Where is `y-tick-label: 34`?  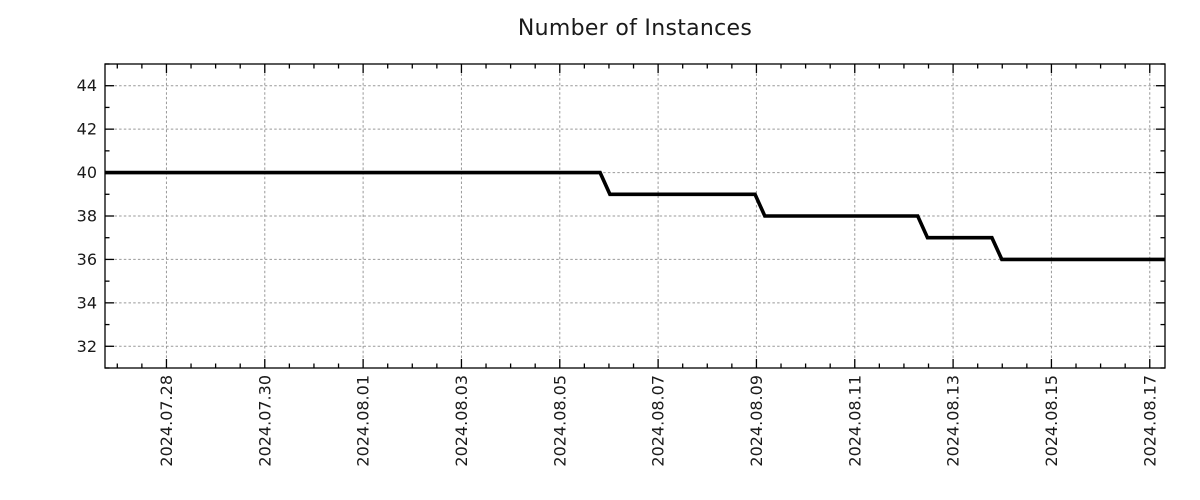
y-tick-label: 34 is located at coordinates (87, 302).